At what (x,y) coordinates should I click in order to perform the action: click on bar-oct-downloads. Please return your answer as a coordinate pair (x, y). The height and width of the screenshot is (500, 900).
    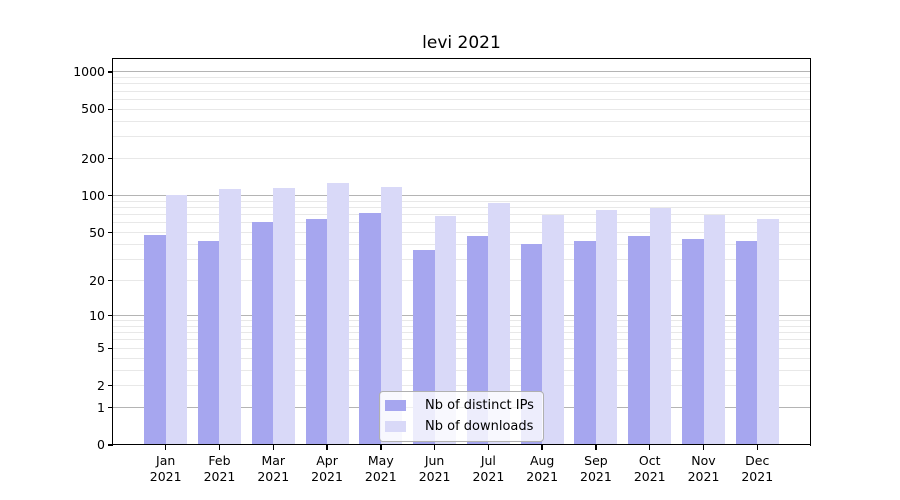
    Looking at the image, I should click on (660, 326).